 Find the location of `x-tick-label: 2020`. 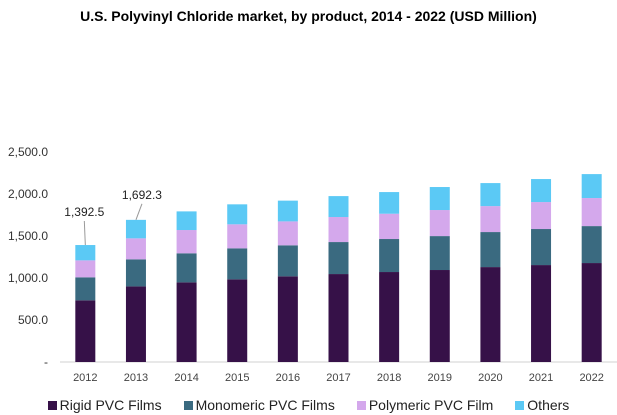

x-tick-label: 2020 is located at coordinates (490, 378).